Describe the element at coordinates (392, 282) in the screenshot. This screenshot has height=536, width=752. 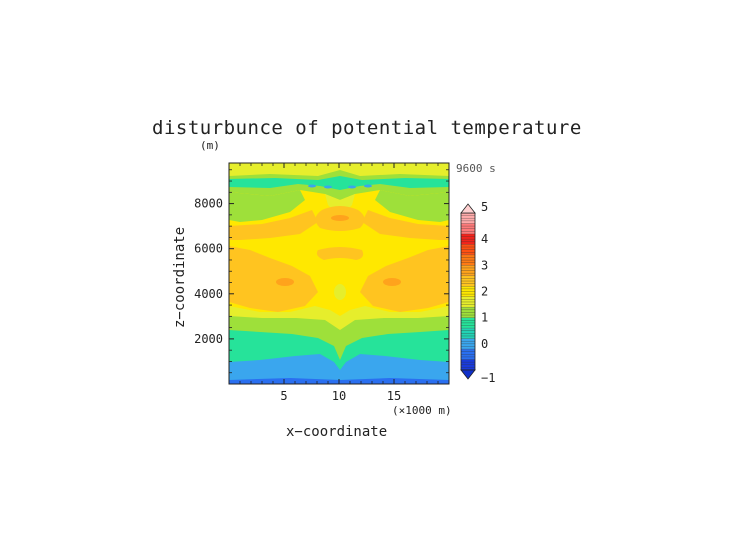
I see `peak-3-right` at that location.